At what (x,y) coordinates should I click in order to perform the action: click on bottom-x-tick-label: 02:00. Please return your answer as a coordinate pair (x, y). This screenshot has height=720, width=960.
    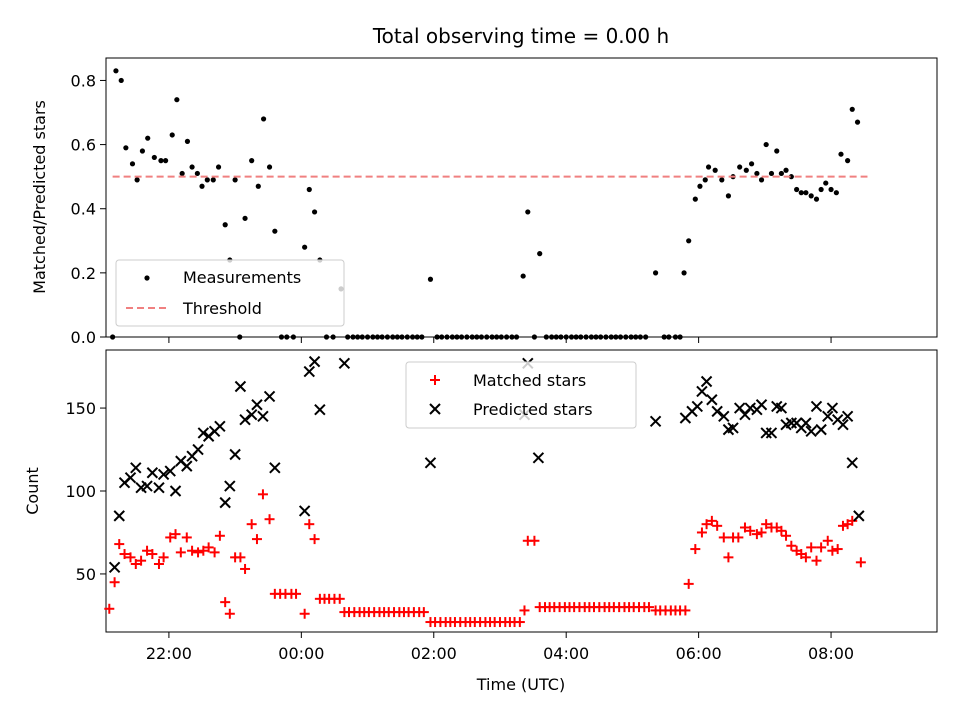
    Looking at the image, I should click on (434, 653).